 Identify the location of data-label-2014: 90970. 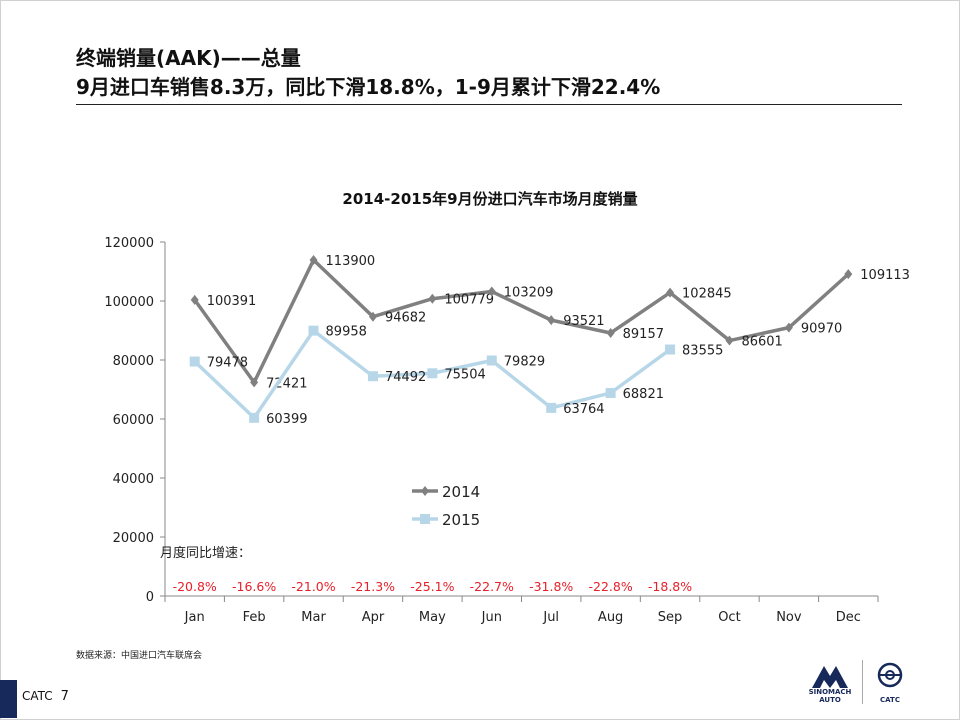
(821, 329).